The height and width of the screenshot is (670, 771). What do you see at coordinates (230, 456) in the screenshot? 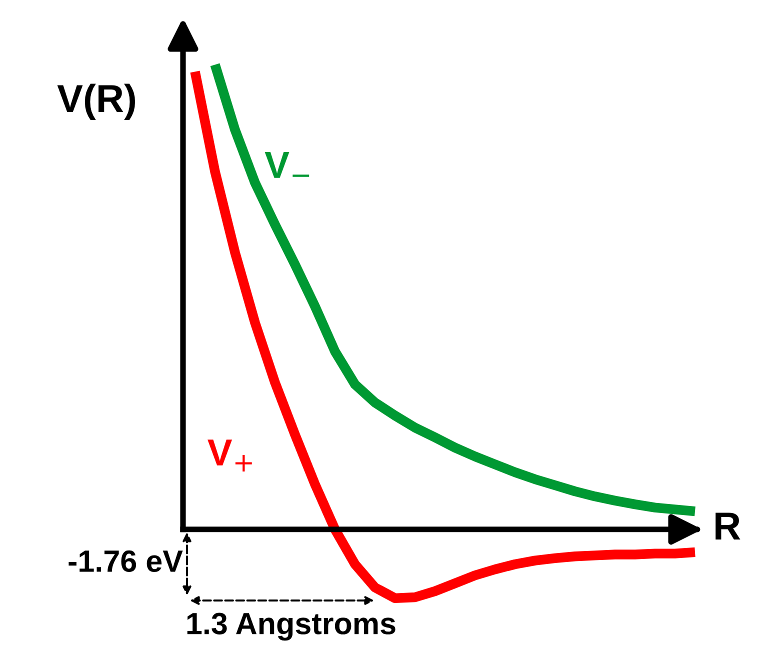
I see `series-label: V$_{+}$` at bounding box center [230, 456].